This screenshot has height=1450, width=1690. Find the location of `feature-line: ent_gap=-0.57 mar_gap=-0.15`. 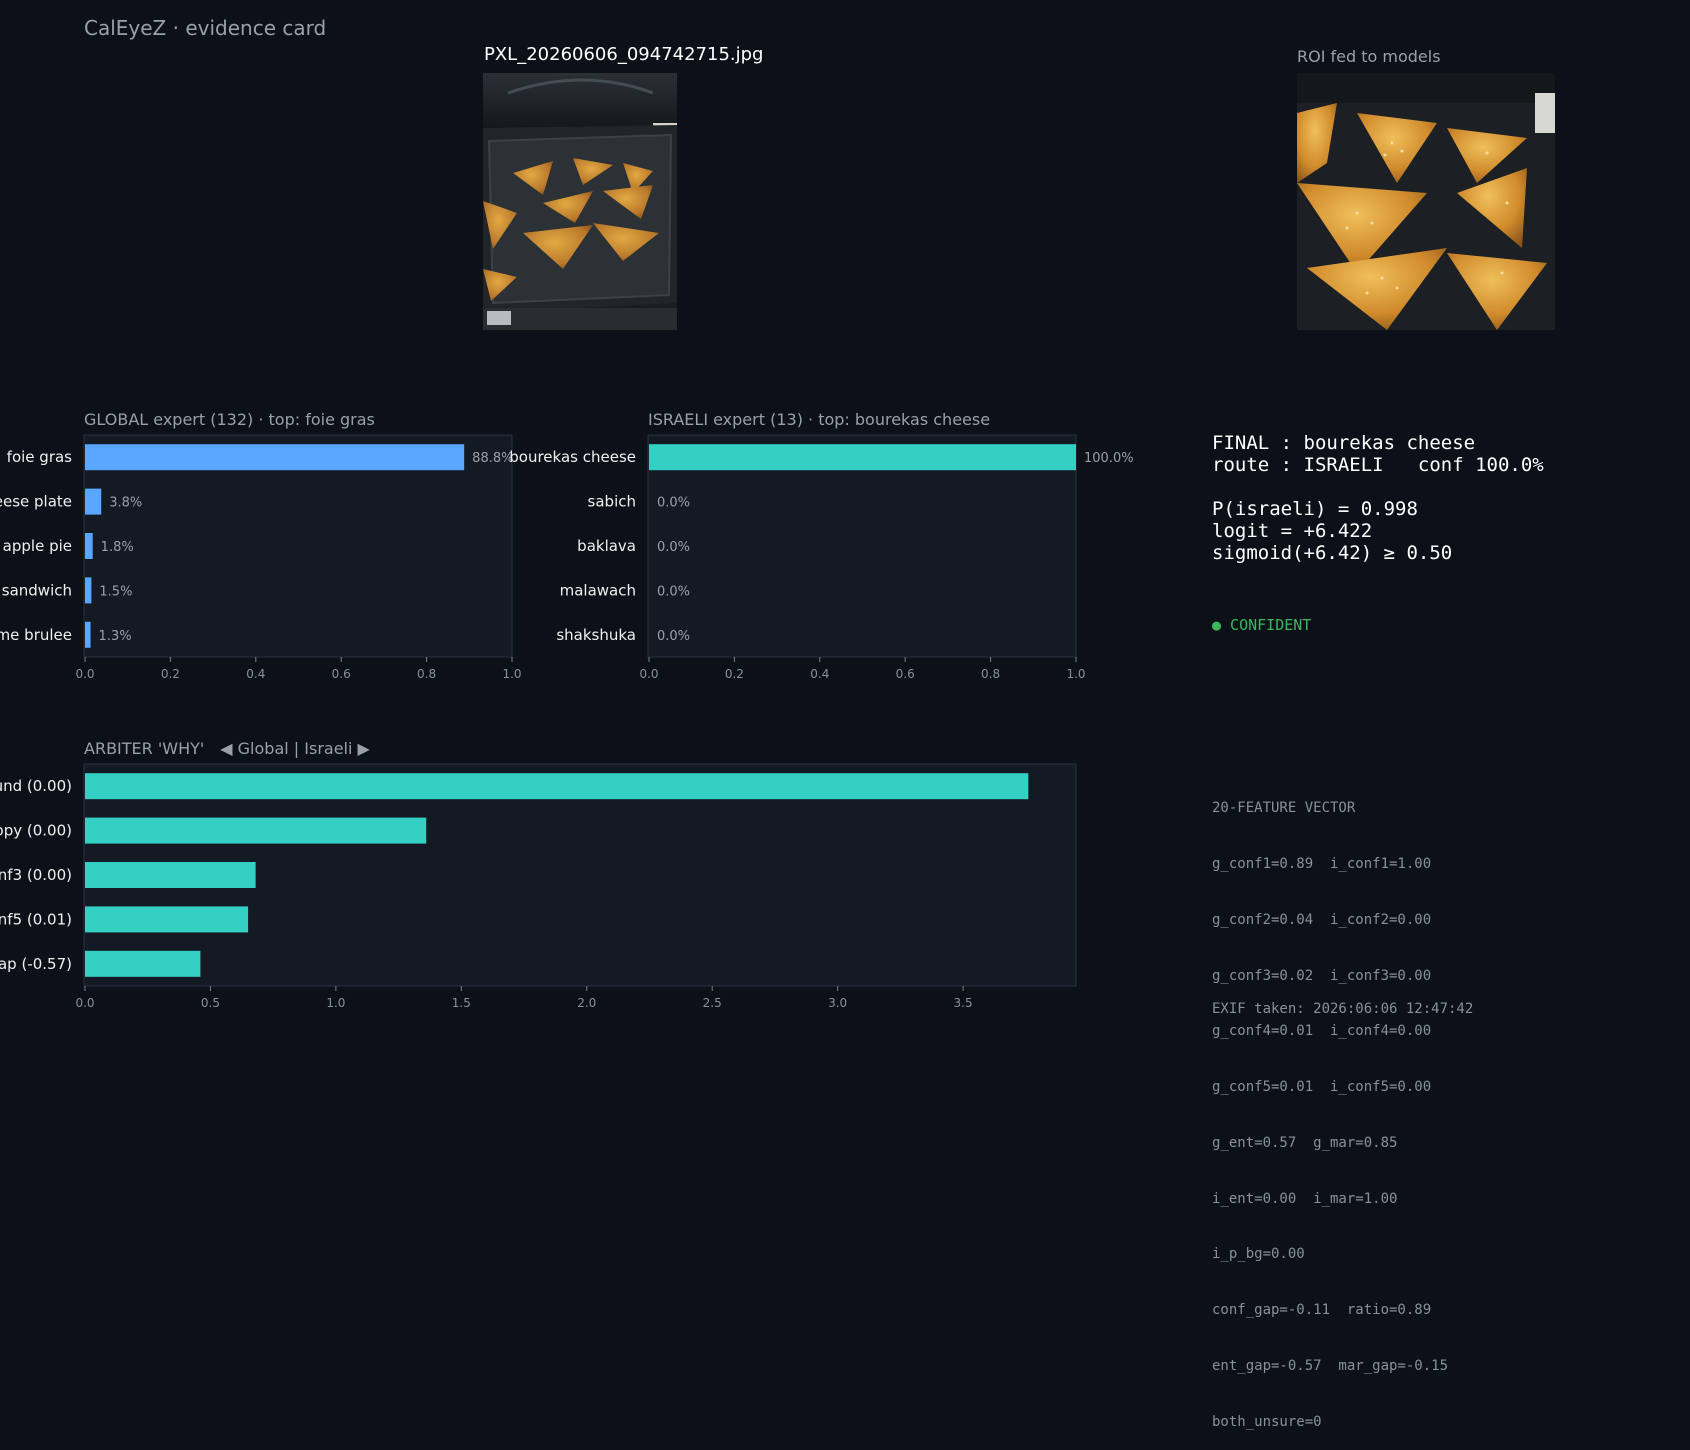

feature-line: ent_gap=-0.57 mar_gap=-0.15 is located at coordinates (1330, 1366).